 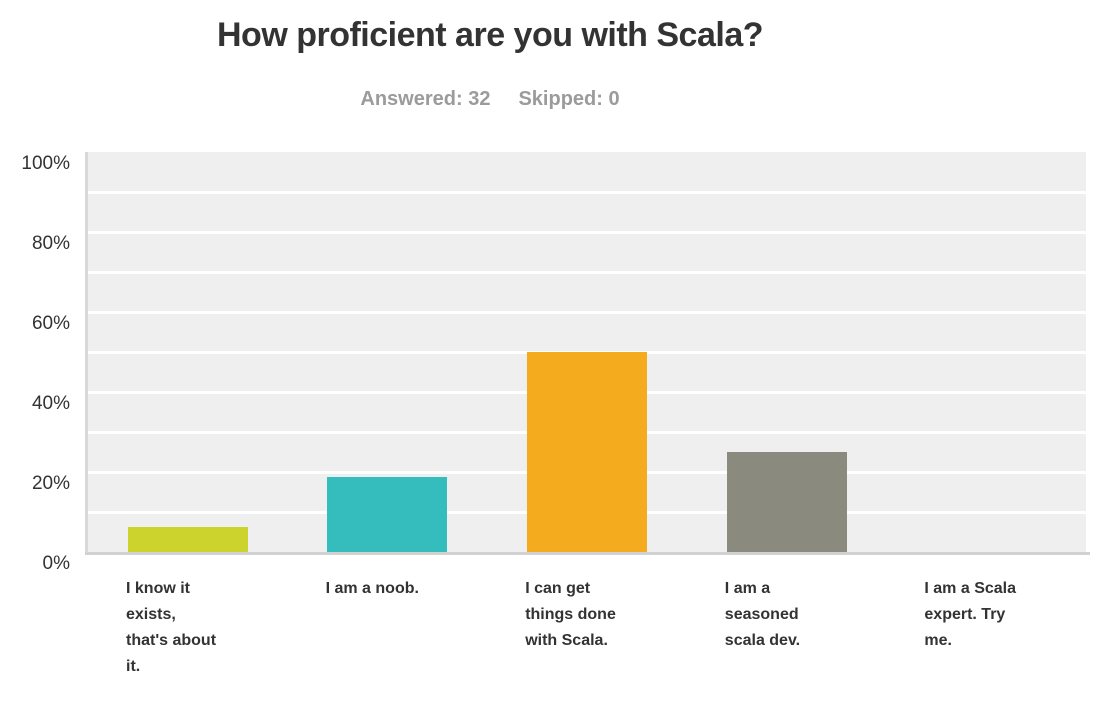 What do you see at coordinates (50, 403) in the screenshot?
I see `y-tick-label: 40%` at bounding box center [50, 403].